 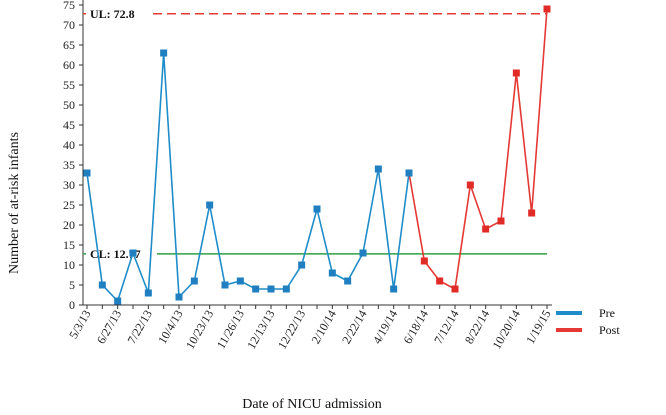 What do you see at coordinates (14, 203) in the screenshot?
I see `y-axis-title: Number of at-risk infants` at bounding box center [14, 203].